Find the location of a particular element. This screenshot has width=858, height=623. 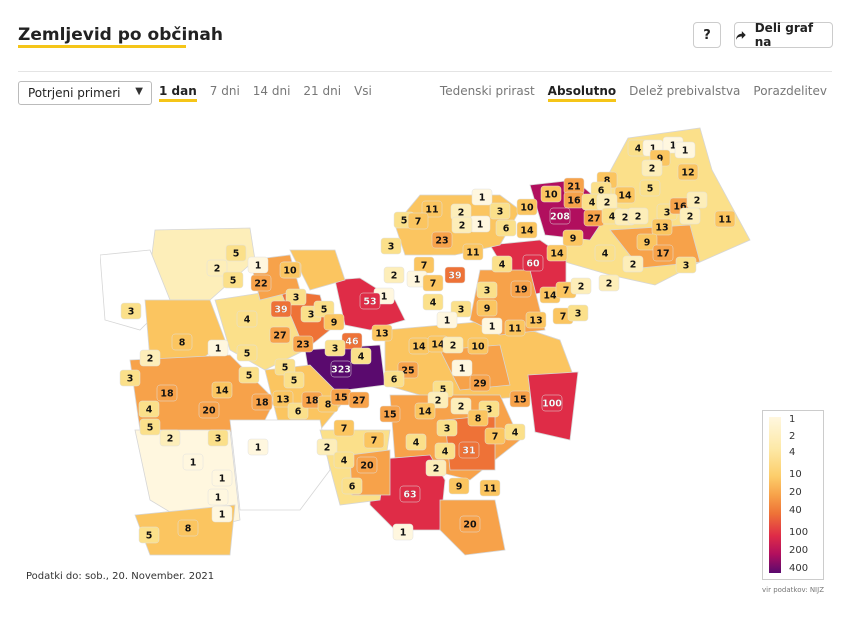

share-button: Deli graf na is located at coordinates (783, 35).